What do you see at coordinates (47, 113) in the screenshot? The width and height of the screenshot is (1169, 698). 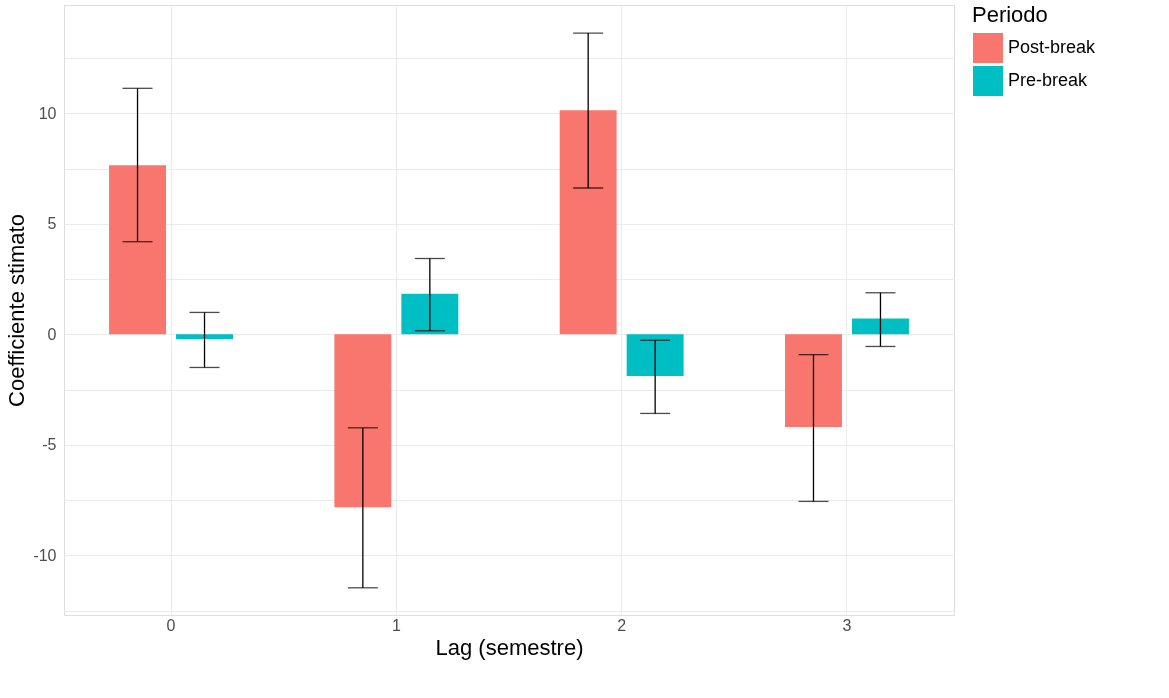 I see `y-tick-label: 10` at bounding box center [47, 113].